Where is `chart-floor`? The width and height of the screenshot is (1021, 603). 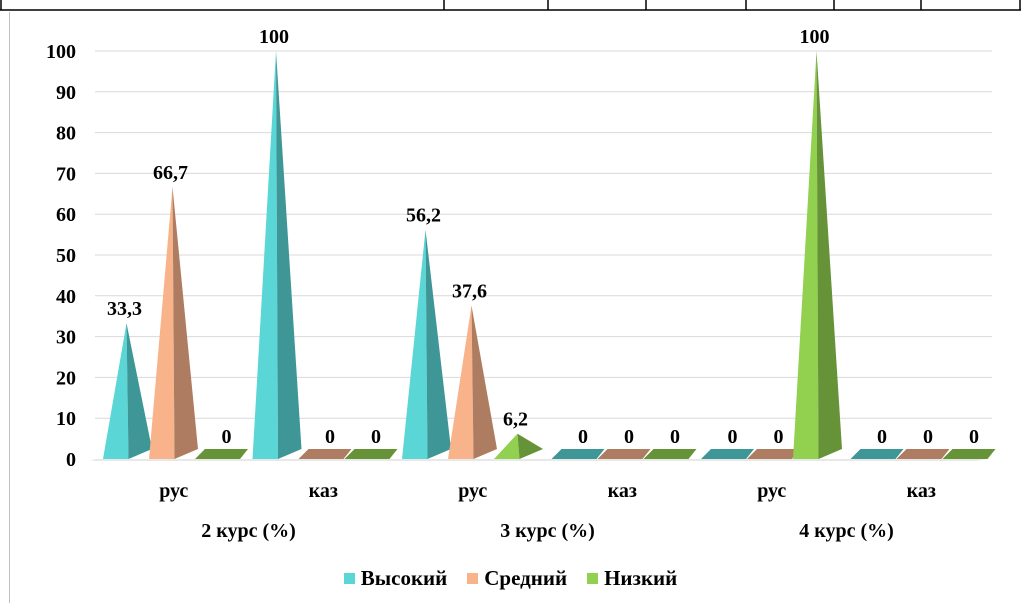
chart-floor is located at coordinates (538, 460).